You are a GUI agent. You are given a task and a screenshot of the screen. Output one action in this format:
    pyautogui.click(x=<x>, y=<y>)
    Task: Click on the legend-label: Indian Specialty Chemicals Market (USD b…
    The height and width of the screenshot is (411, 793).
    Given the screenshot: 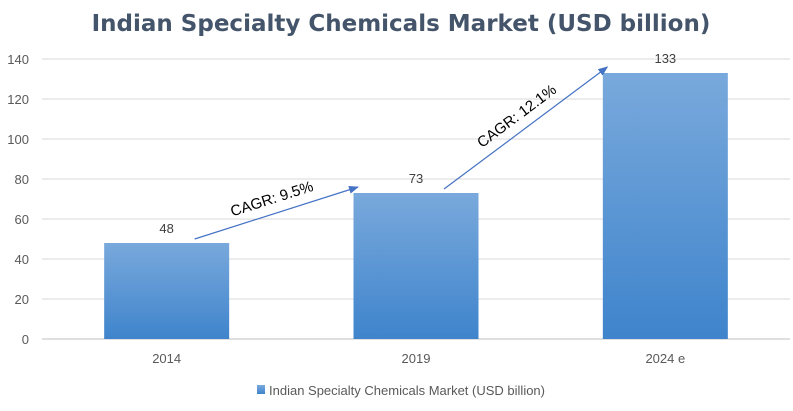 What is the action you would take?
    pyautogui.click(x=407, y=390)
    